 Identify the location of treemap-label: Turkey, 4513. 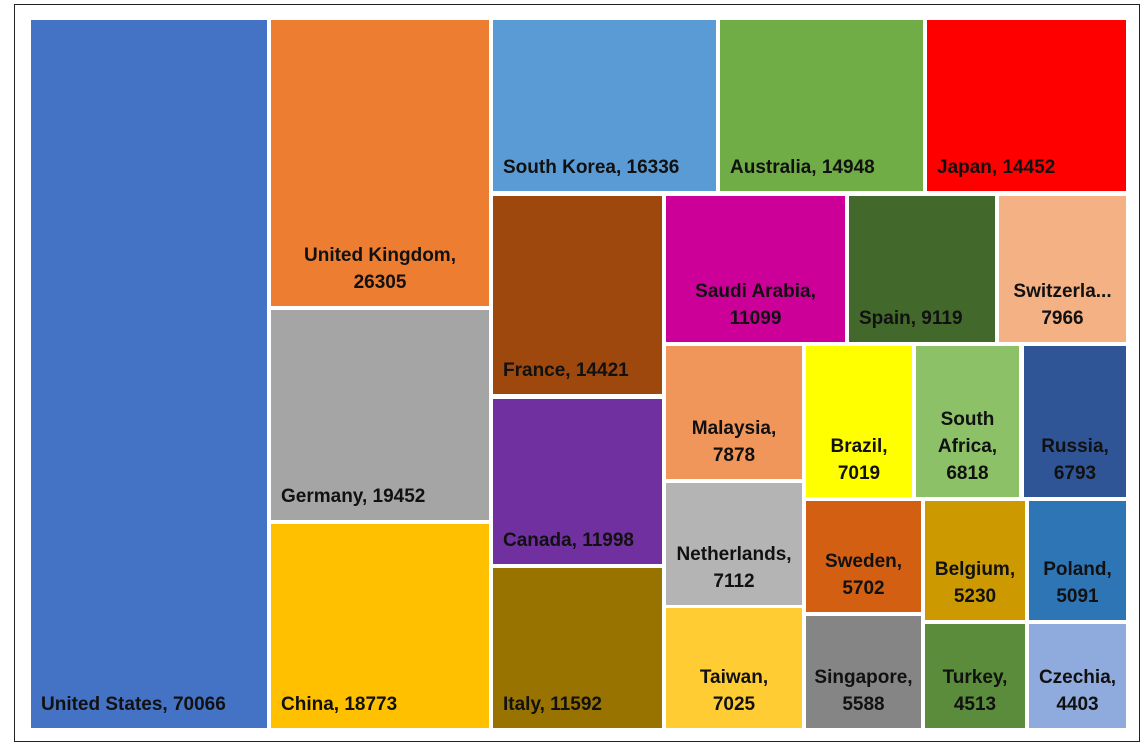
(975, 691).